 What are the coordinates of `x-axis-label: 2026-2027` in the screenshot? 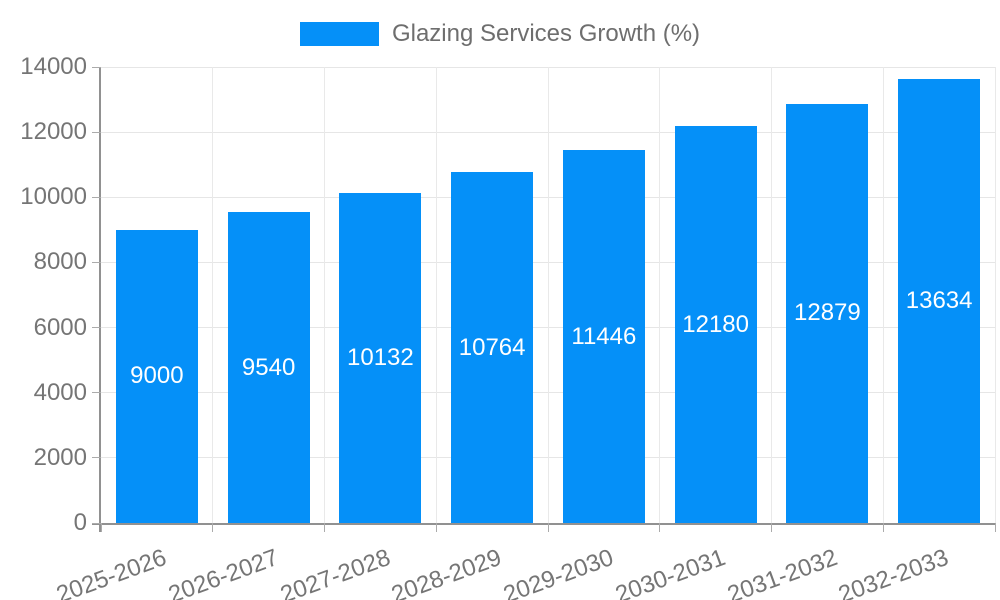 It's located at (223, 572).